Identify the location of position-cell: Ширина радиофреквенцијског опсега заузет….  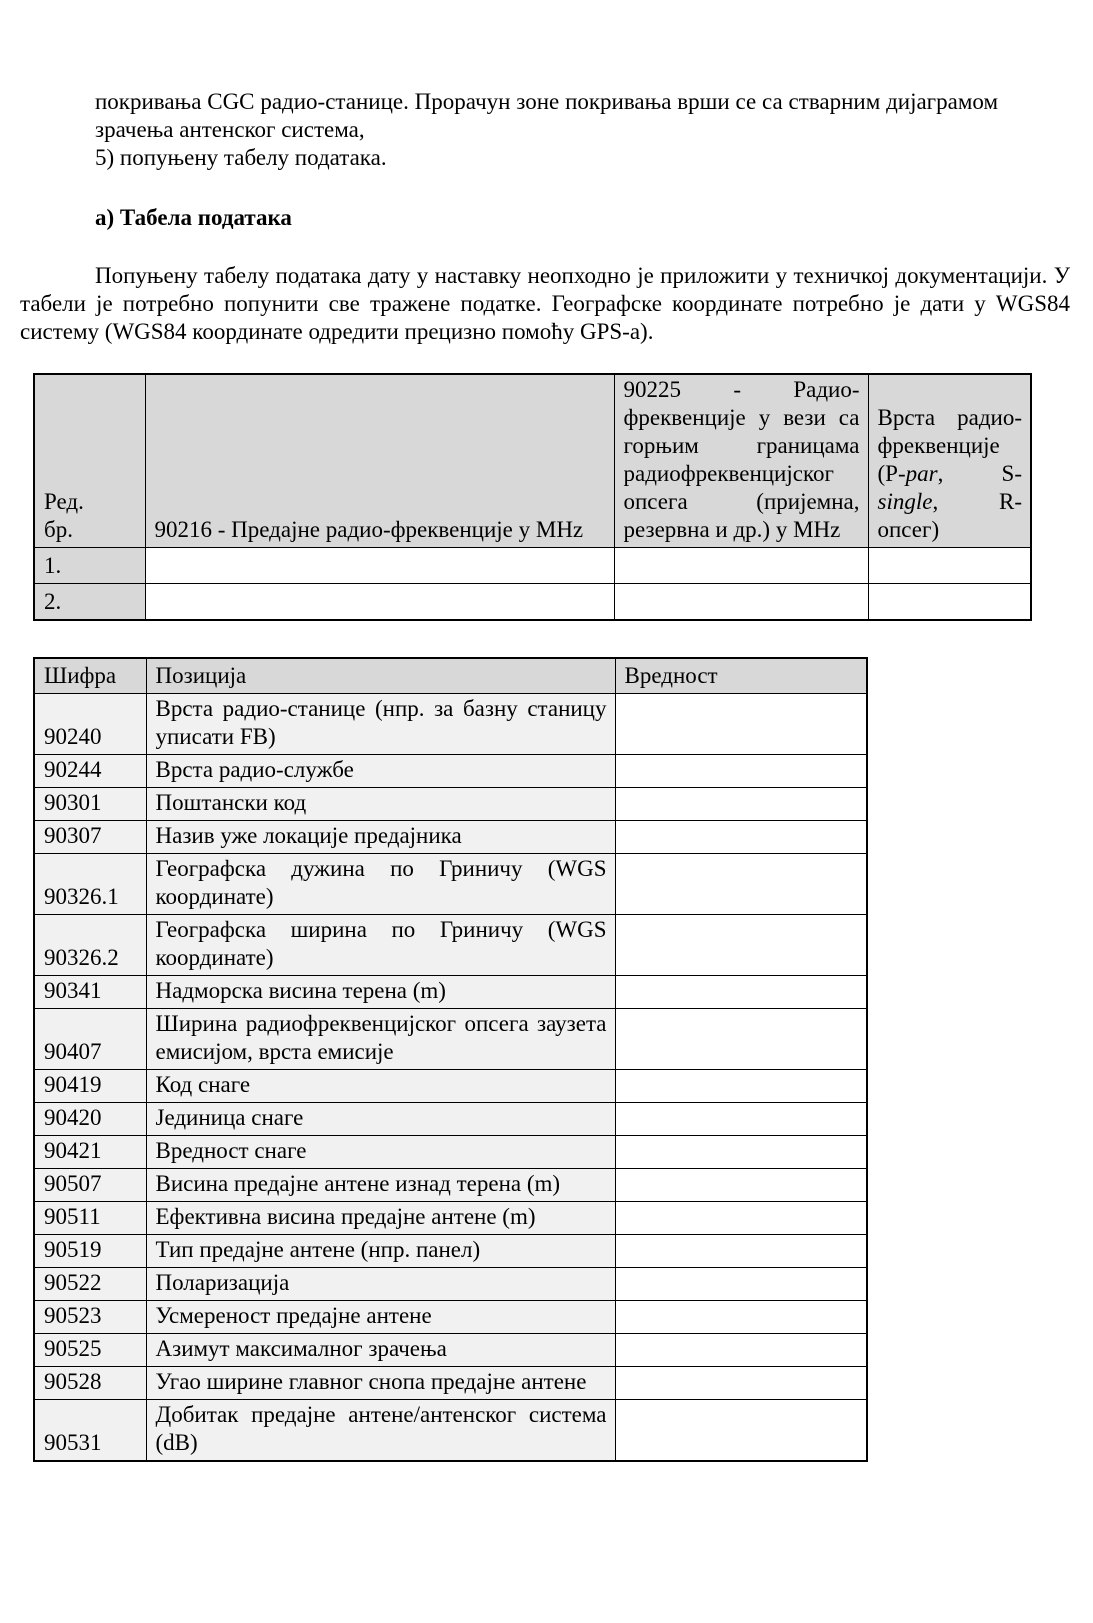
(380, 1039).